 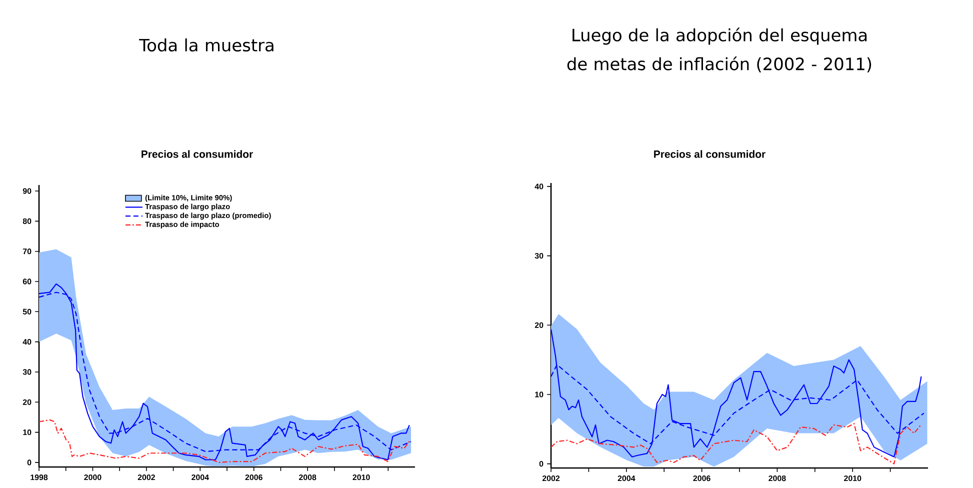 I want to click on chart-title: Luego de la adopción del esquema de metas de inflación (2002 - 2011), so click(x=719, y=50).